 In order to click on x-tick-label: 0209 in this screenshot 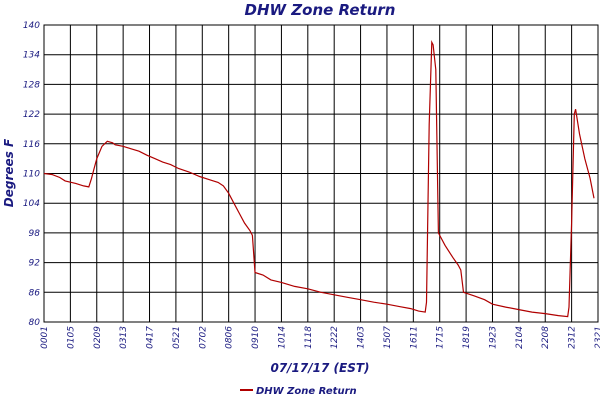, I will do `click(98, 337)`.